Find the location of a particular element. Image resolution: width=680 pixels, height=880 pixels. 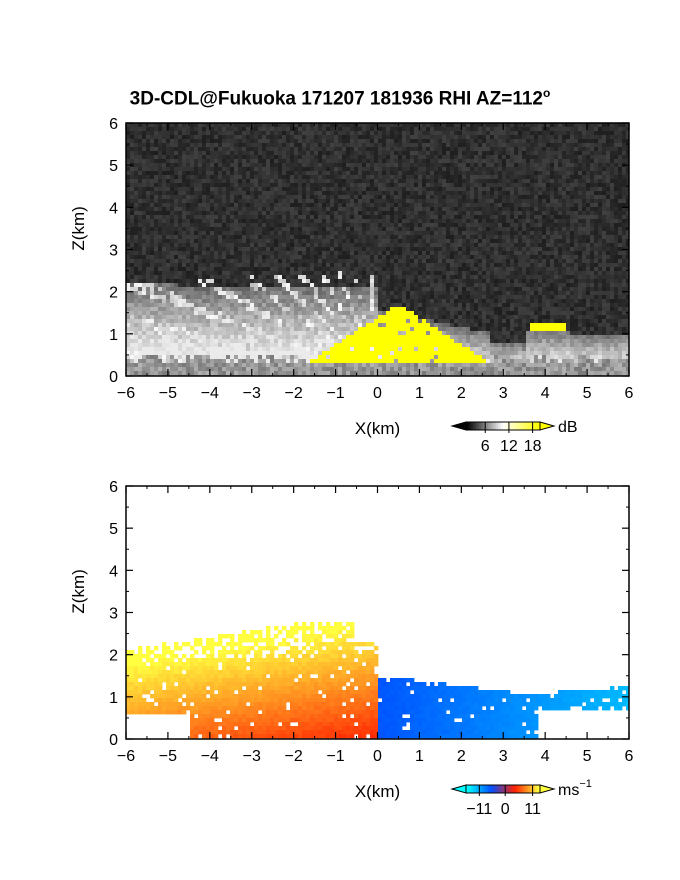

colorbar: −11 0 11 ms−1 is located at coordinates (521, 798).